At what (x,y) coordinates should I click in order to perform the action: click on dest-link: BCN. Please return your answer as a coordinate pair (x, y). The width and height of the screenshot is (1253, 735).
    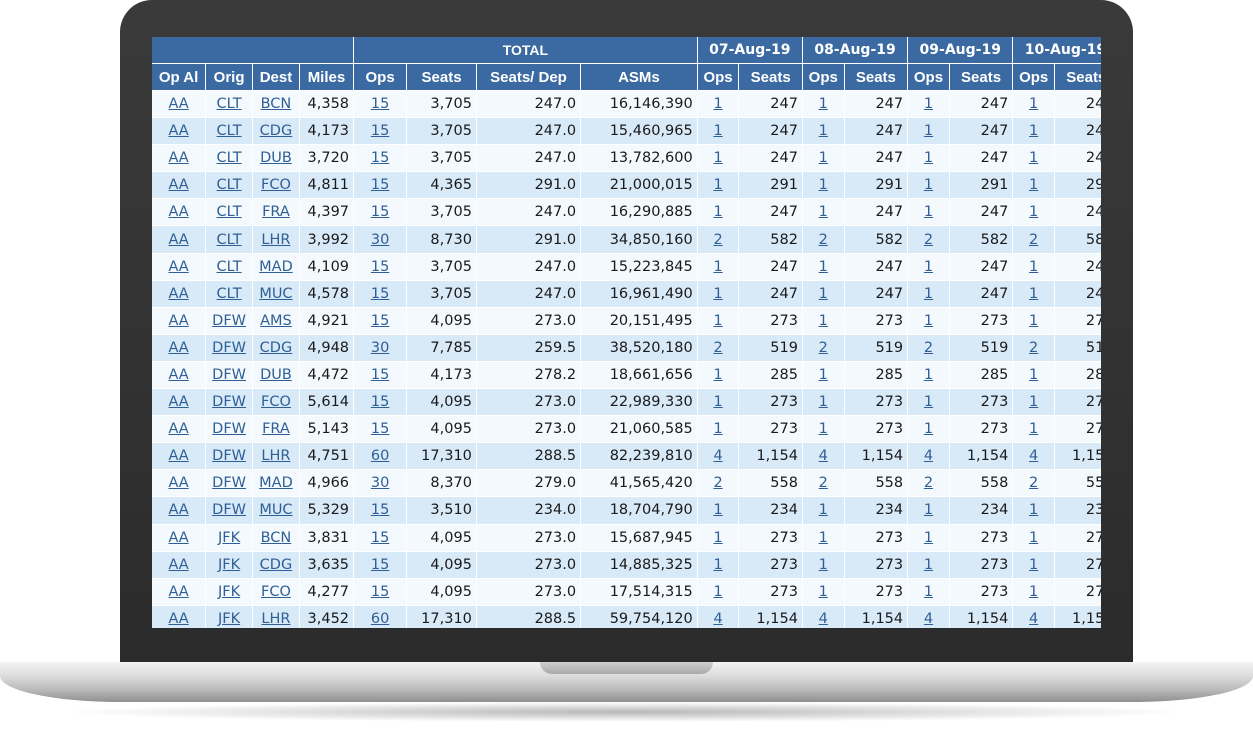
    Looking at the image, I should click on (276, 105).